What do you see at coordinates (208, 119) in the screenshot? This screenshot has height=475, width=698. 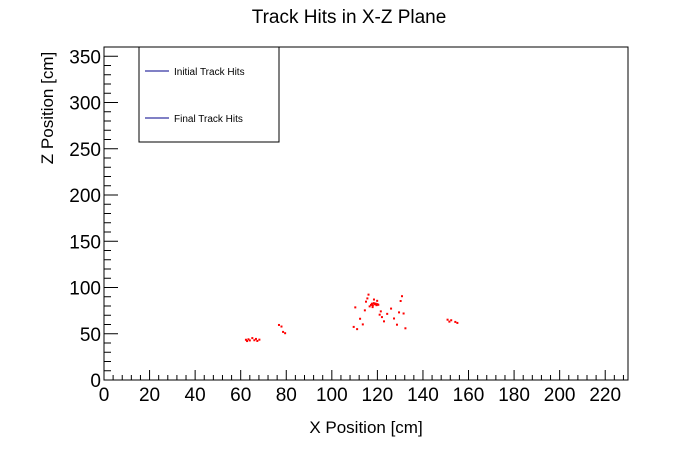 I see `legend-label-final: Final Track Hits` at bounding box center [208, 119].